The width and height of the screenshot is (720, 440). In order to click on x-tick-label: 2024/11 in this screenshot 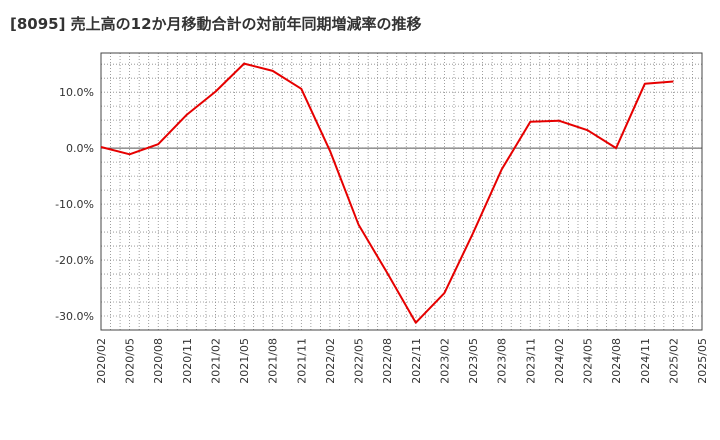, I will do `click(645, 361)`.